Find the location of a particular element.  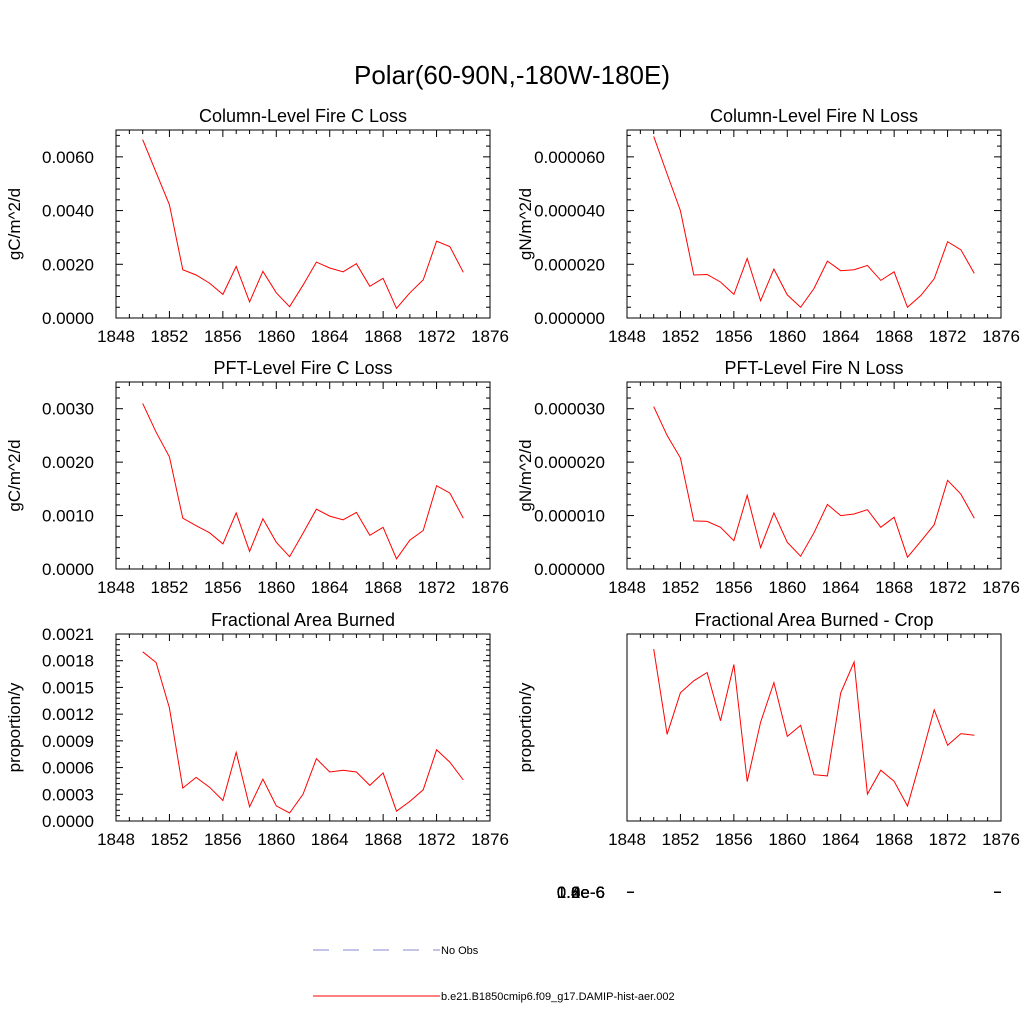

y-tick-label: 0.0060 is located at coordinates (68, 157).